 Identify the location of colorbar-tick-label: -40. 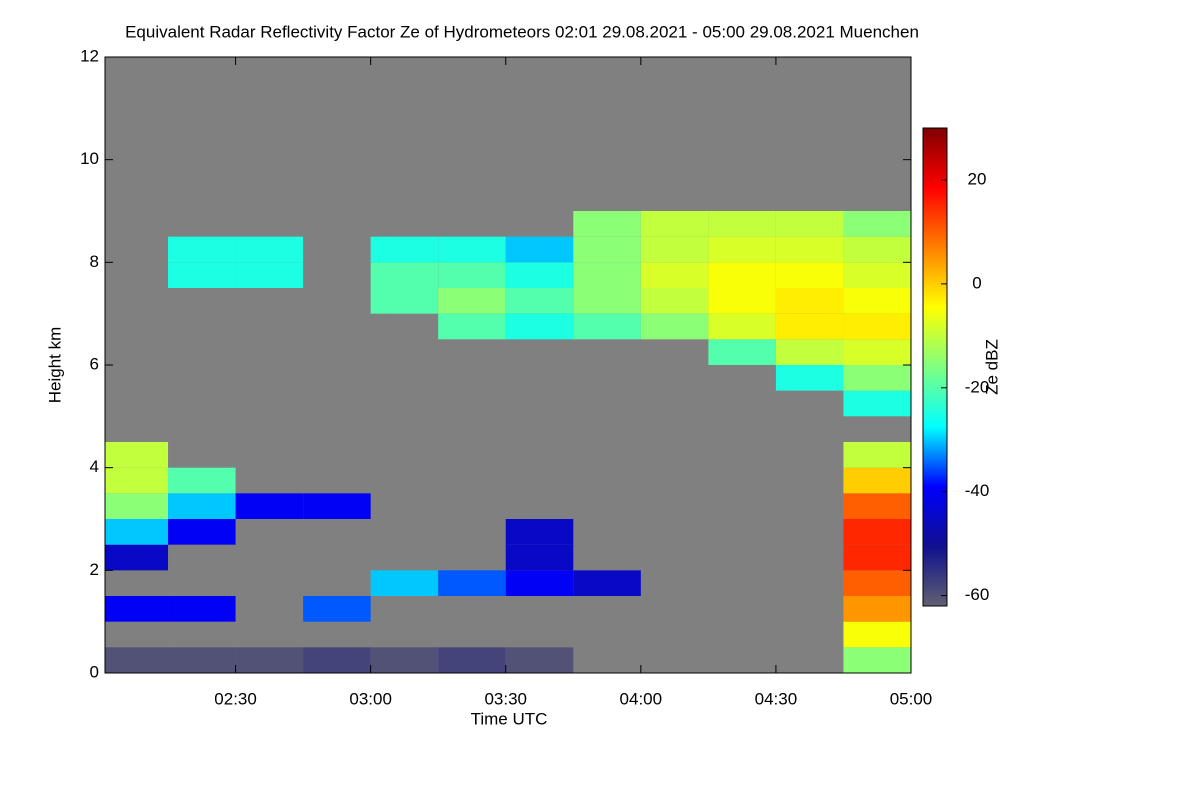
(977, 490).